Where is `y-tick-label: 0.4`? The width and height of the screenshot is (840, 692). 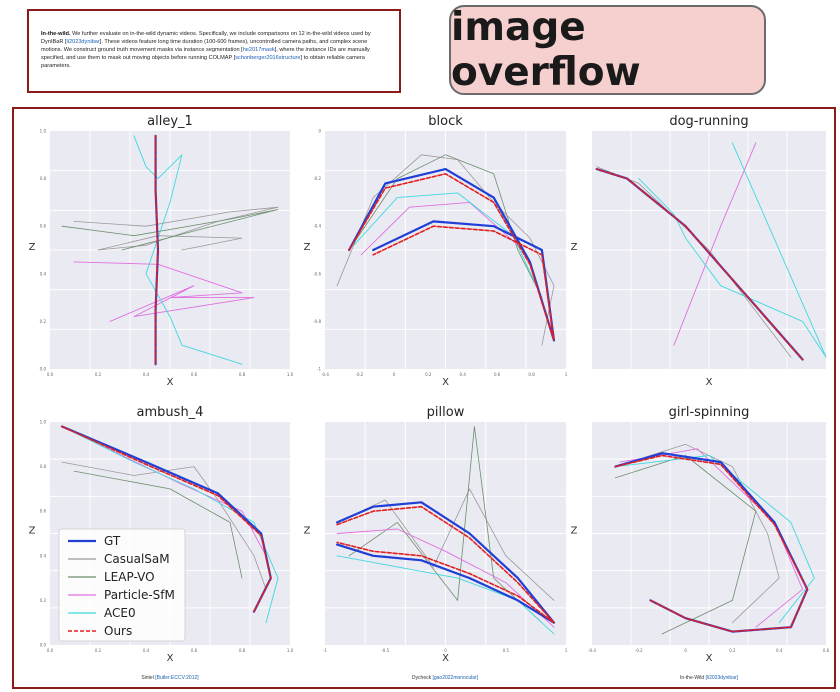 y-tick-label: 0.4 is located at coordinates (43, 555).